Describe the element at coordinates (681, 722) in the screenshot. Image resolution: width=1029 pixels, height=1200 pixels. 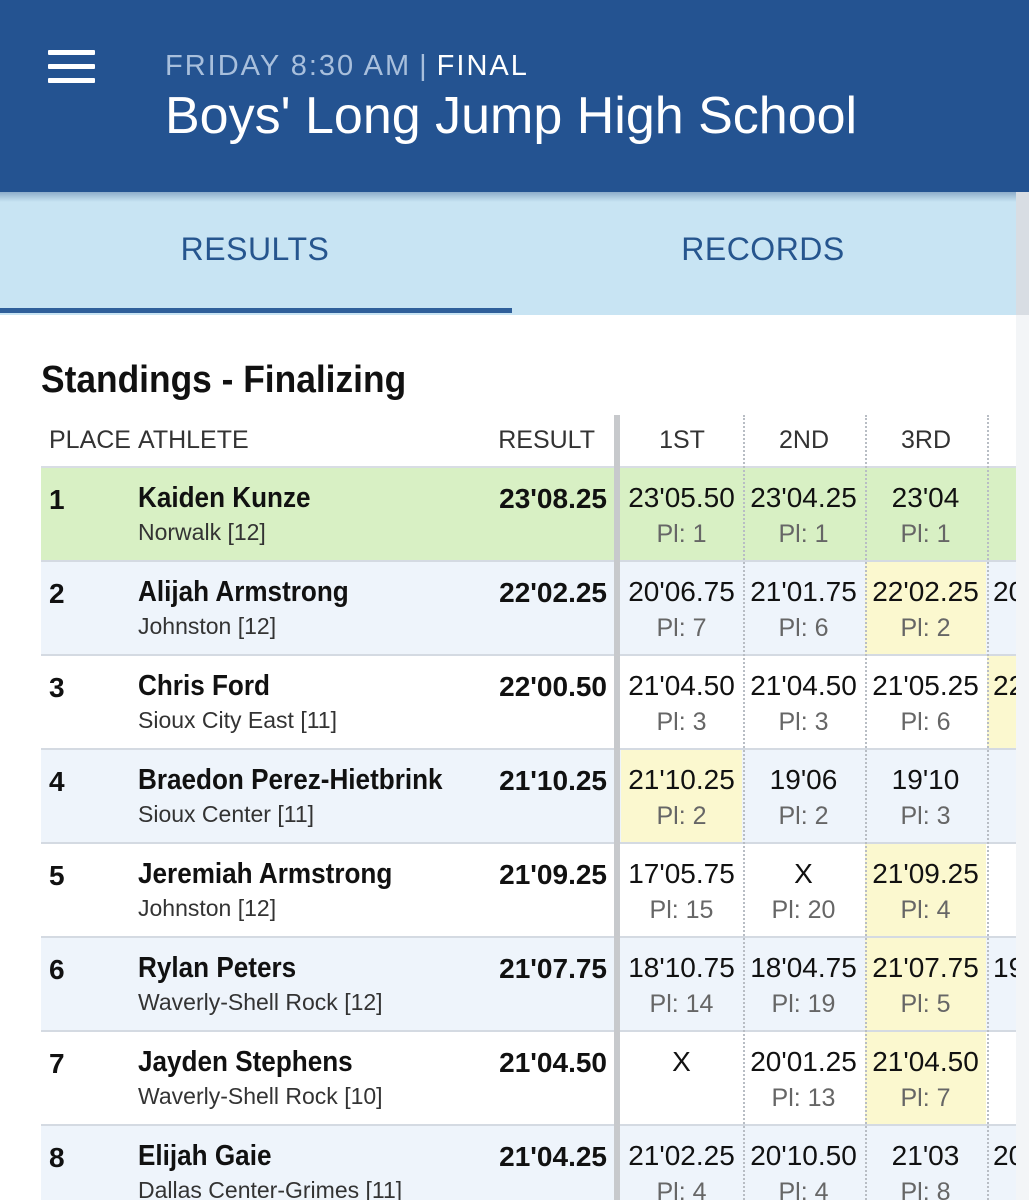
I see `attempt-place: Pl: 3` at that location.